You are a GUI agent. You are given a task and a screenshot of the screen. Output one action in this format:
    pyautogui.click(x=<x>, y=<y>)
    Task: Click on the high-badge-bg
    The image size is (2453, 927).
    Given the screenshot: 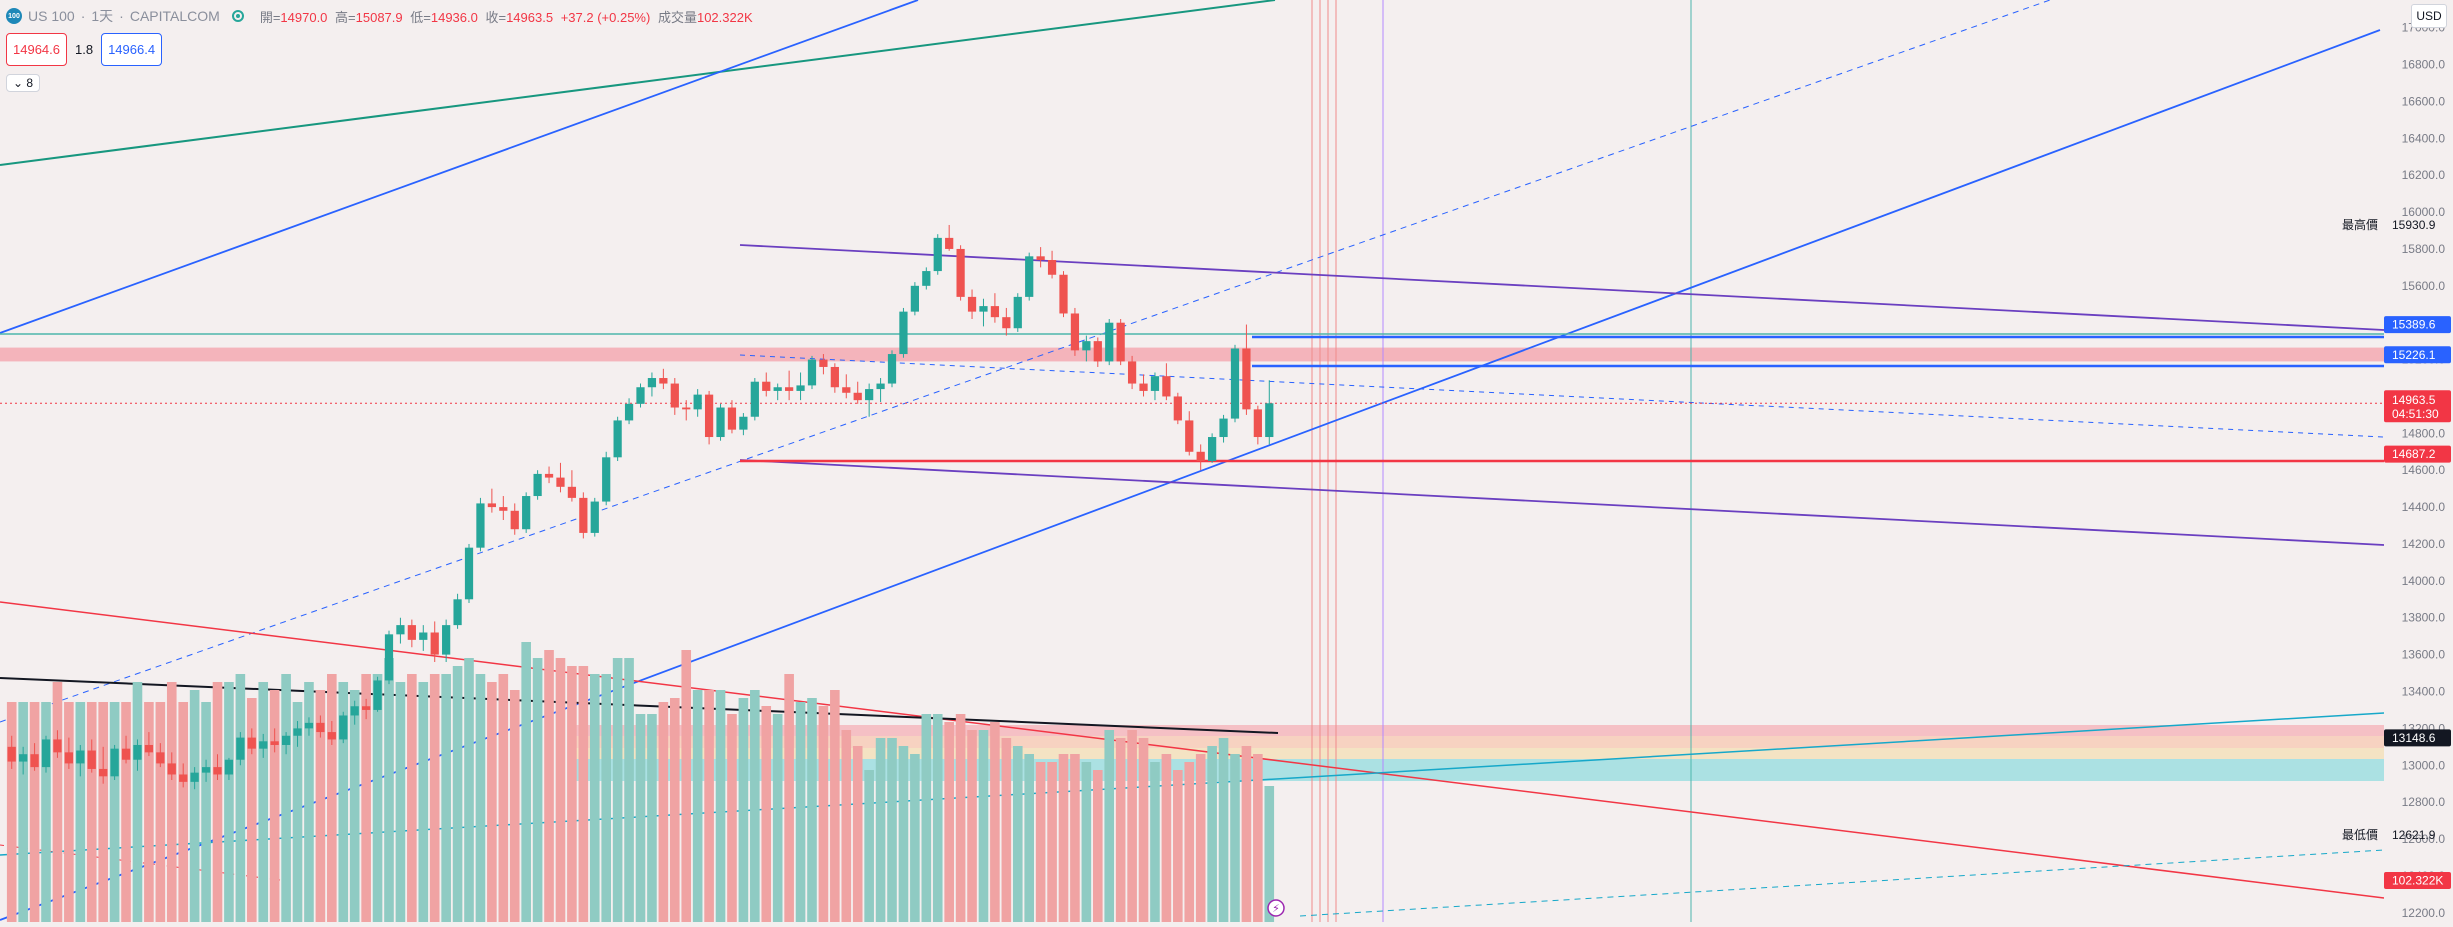 What is the action you would take?
    pyautogui.click(x=2417, y=224)
    